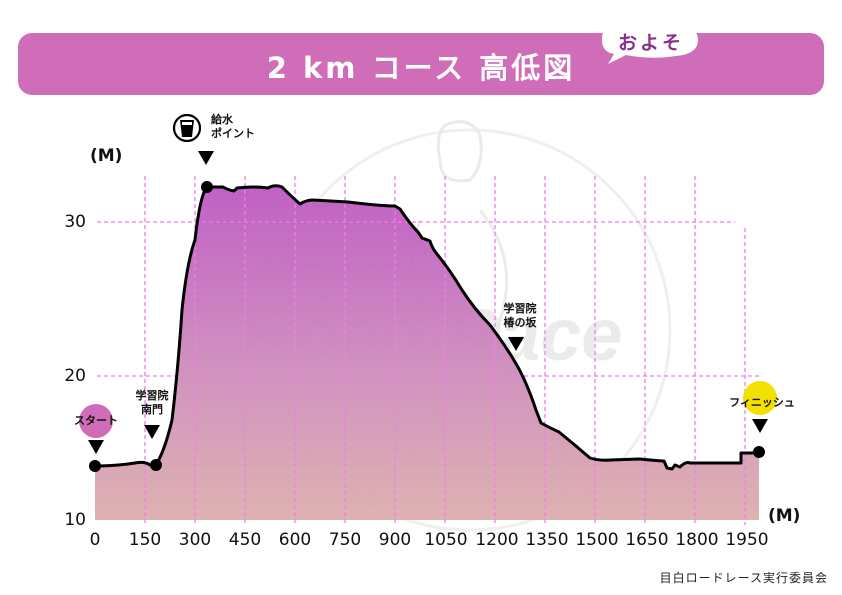 This screenshot has width=842, height=595. I want to click on x-tick: 0, so click(95, 540).